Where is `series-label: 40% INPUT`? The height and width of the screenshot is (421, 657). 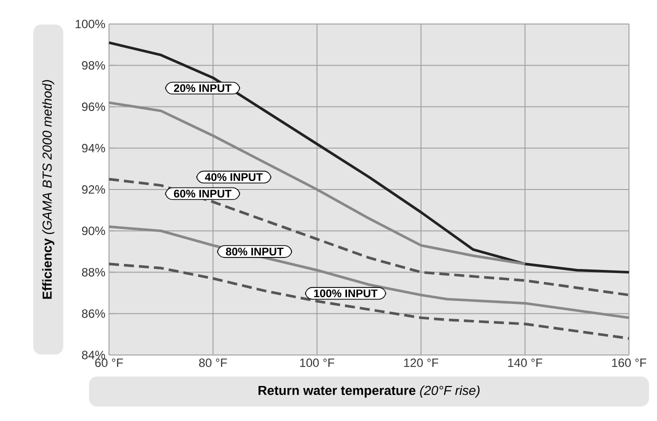 series-label: 40% INPUT is located at coordinates (233, 177).